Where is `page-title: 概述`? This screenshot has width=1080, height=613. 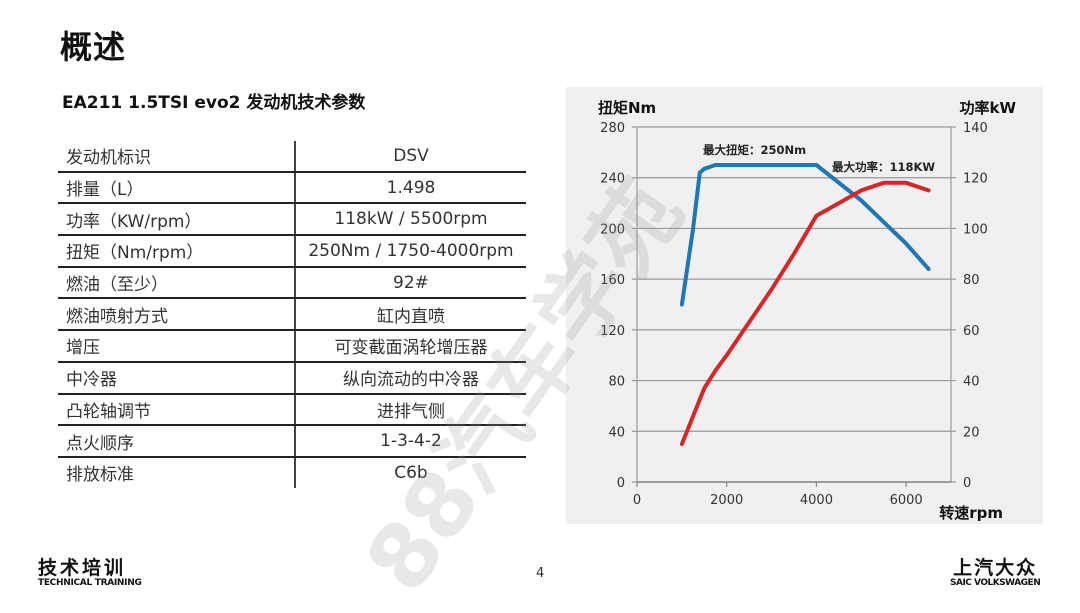
page-title: 概述 is located at coordinates (93, 47).